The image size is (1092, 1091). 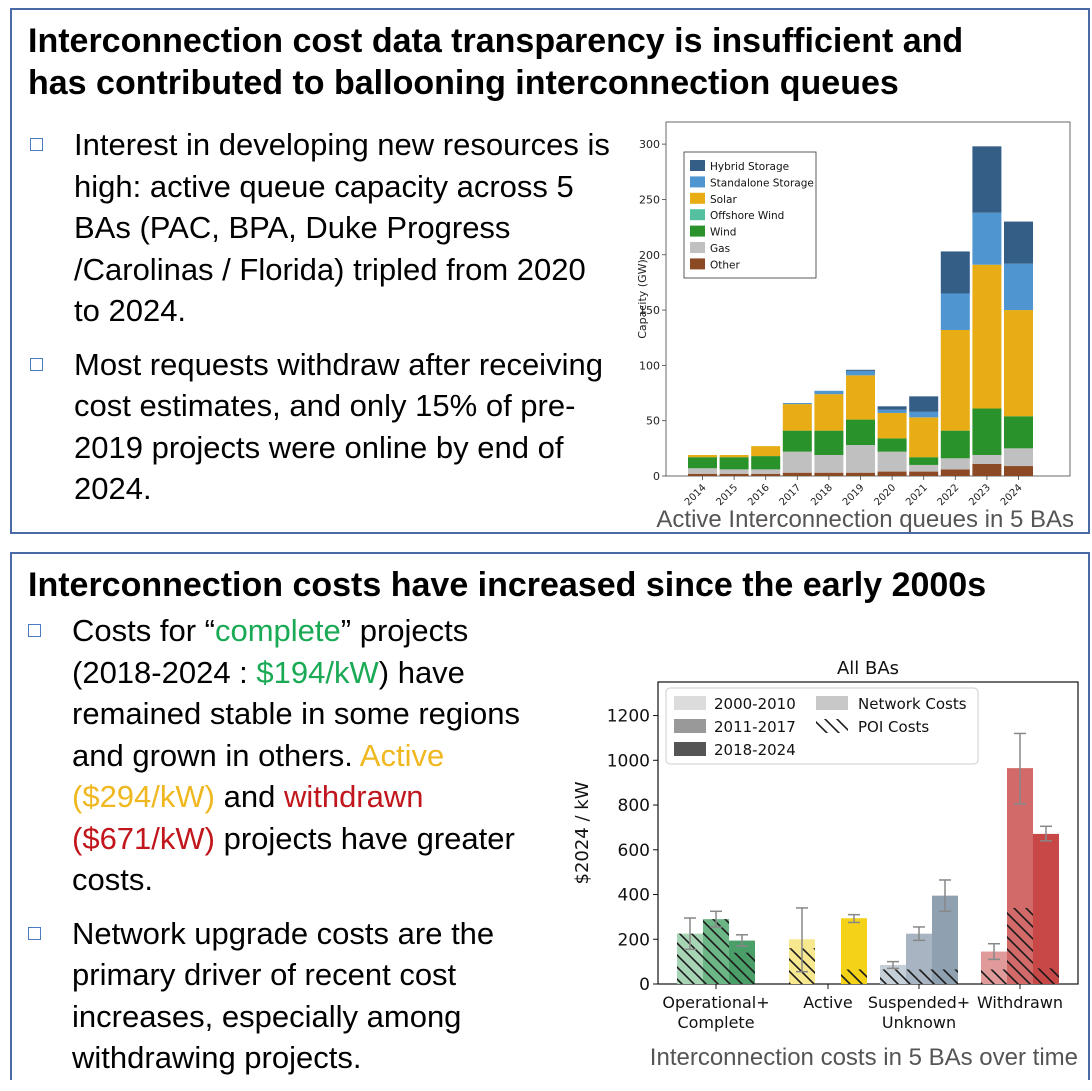 I want to click on x-tick-label: 2015, so click(x=727, y=495).